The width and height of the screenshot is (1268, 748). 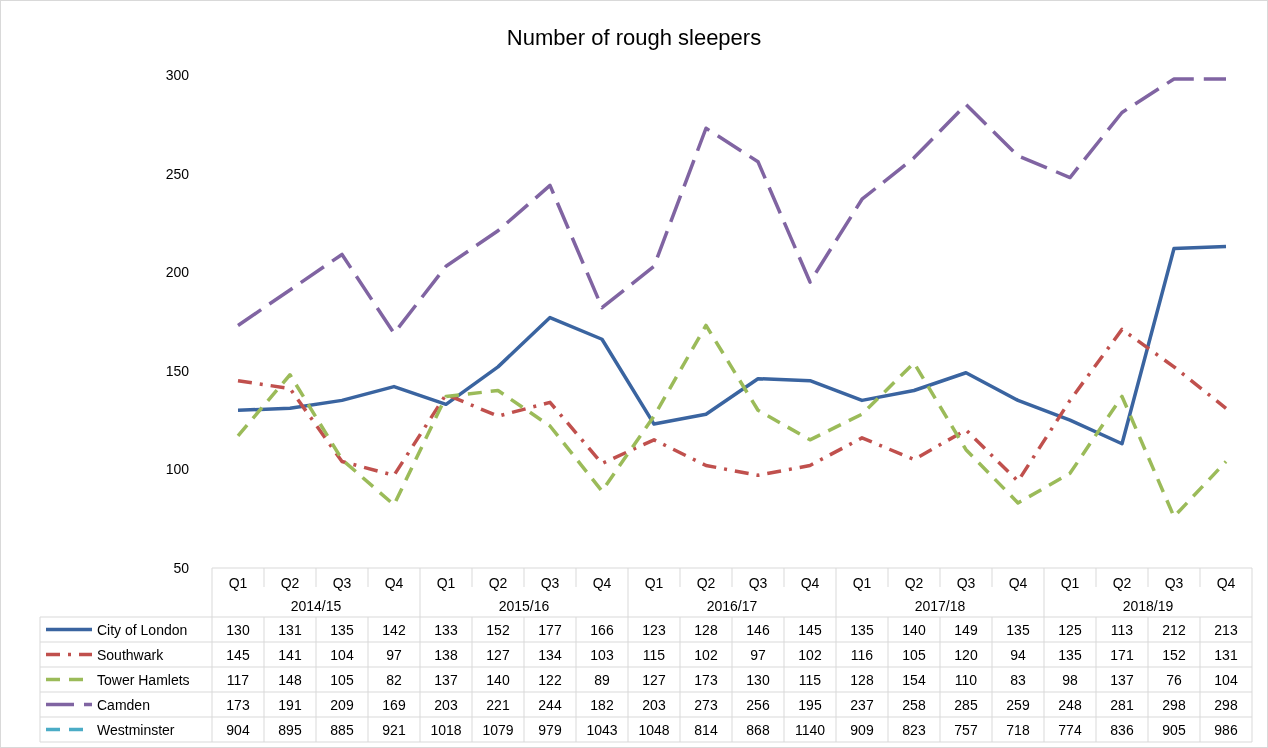 What do you see at coordinates (342, 704) in the screenshot?
I see `data-label: 209` at bounding box center [342, 704].